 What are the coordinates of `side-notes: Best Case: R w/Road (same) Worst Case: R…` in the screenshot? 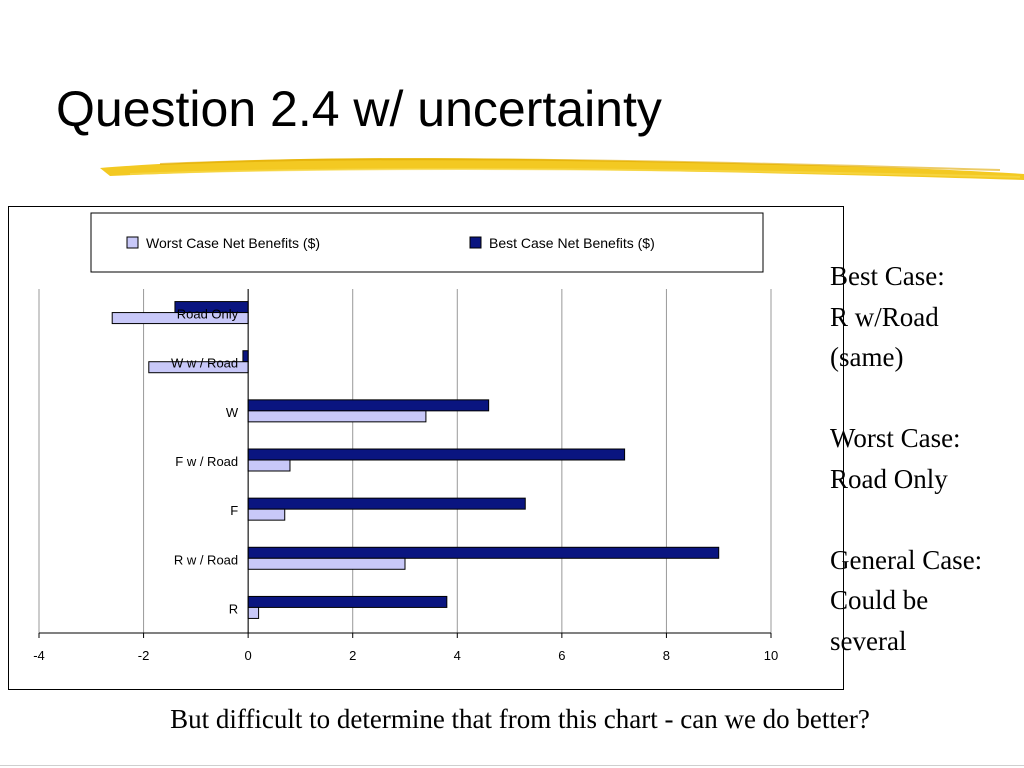 It's located at (926, 458).